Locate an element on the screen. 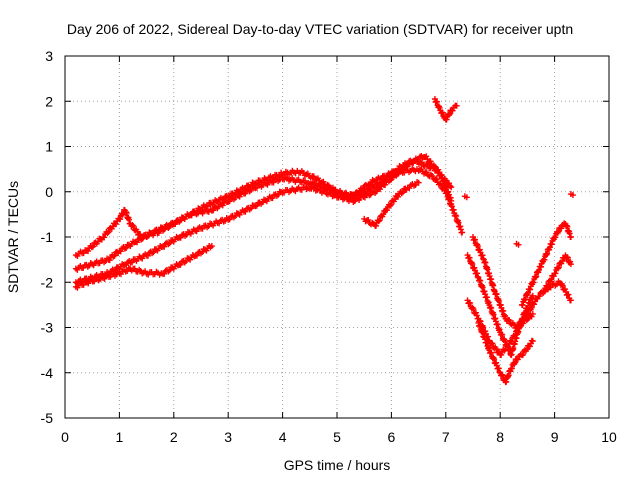  y-tick-label: -1 is located at coordinates (47, 237).